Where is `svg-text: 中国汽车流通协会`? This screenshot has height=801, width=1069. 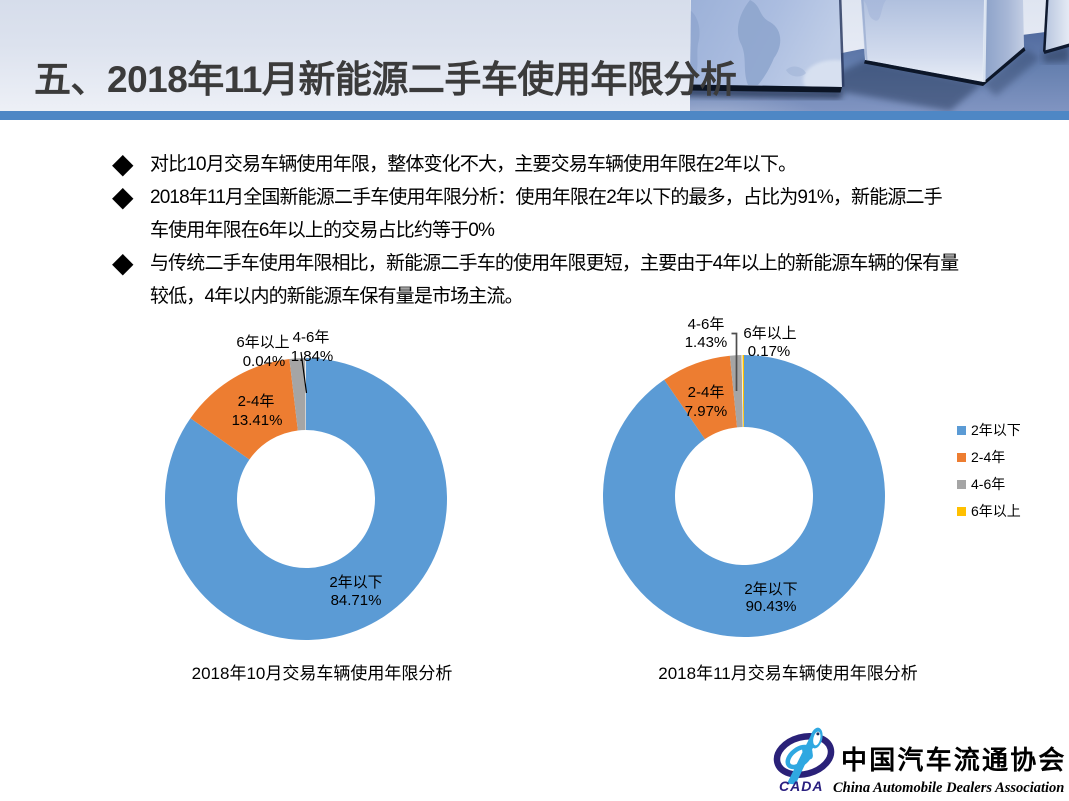
svg-text: 中国汽车流通协会 is located at coordinates (954, 760).